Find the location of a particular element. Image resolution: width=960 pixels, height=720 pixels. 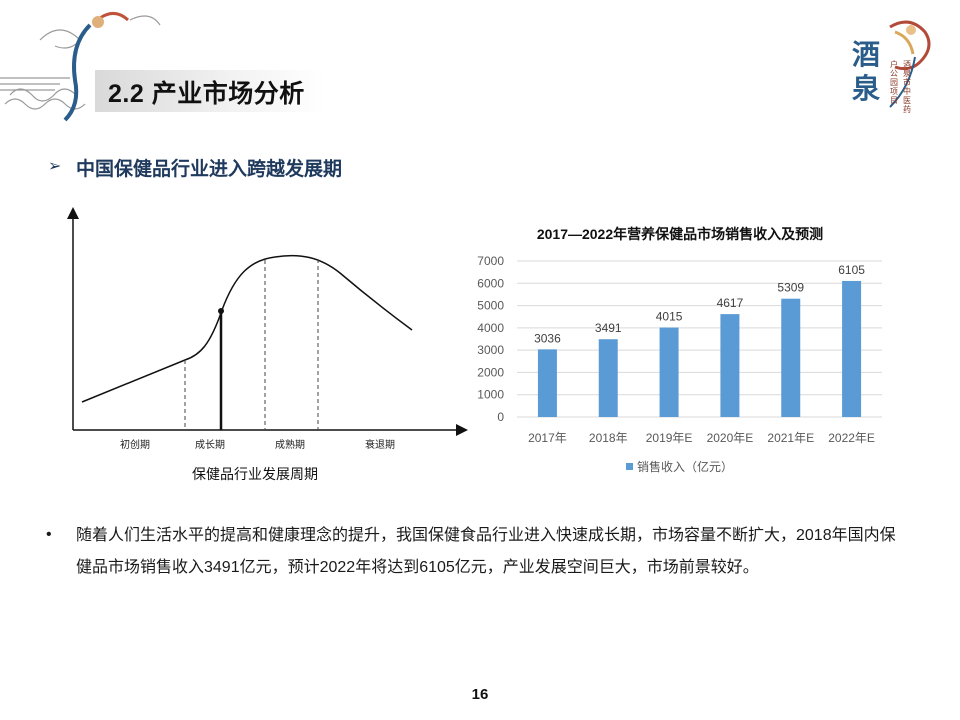

bar-value-label: 4015 is located at coordinates (669, 317).